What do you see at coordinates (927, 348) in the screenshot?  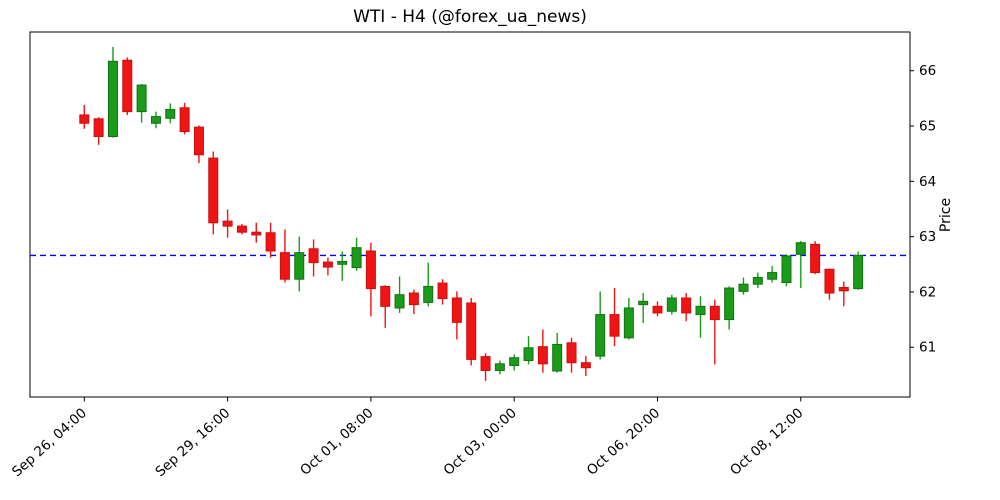 I see `y-tick-label: 61` at bounding box center [927, 348].